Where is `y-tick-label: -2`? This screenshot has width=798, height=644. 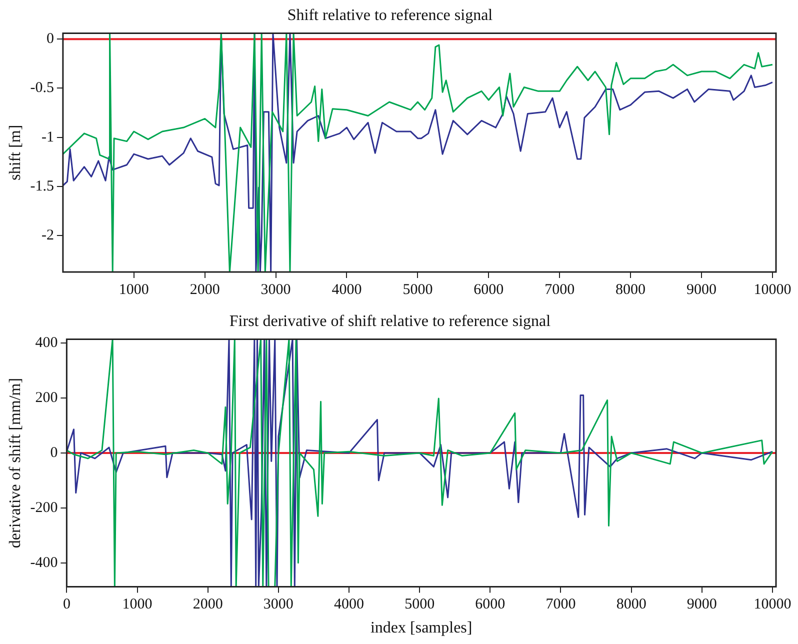
y-tick-label: -2 is located at coordinates (47, 236).